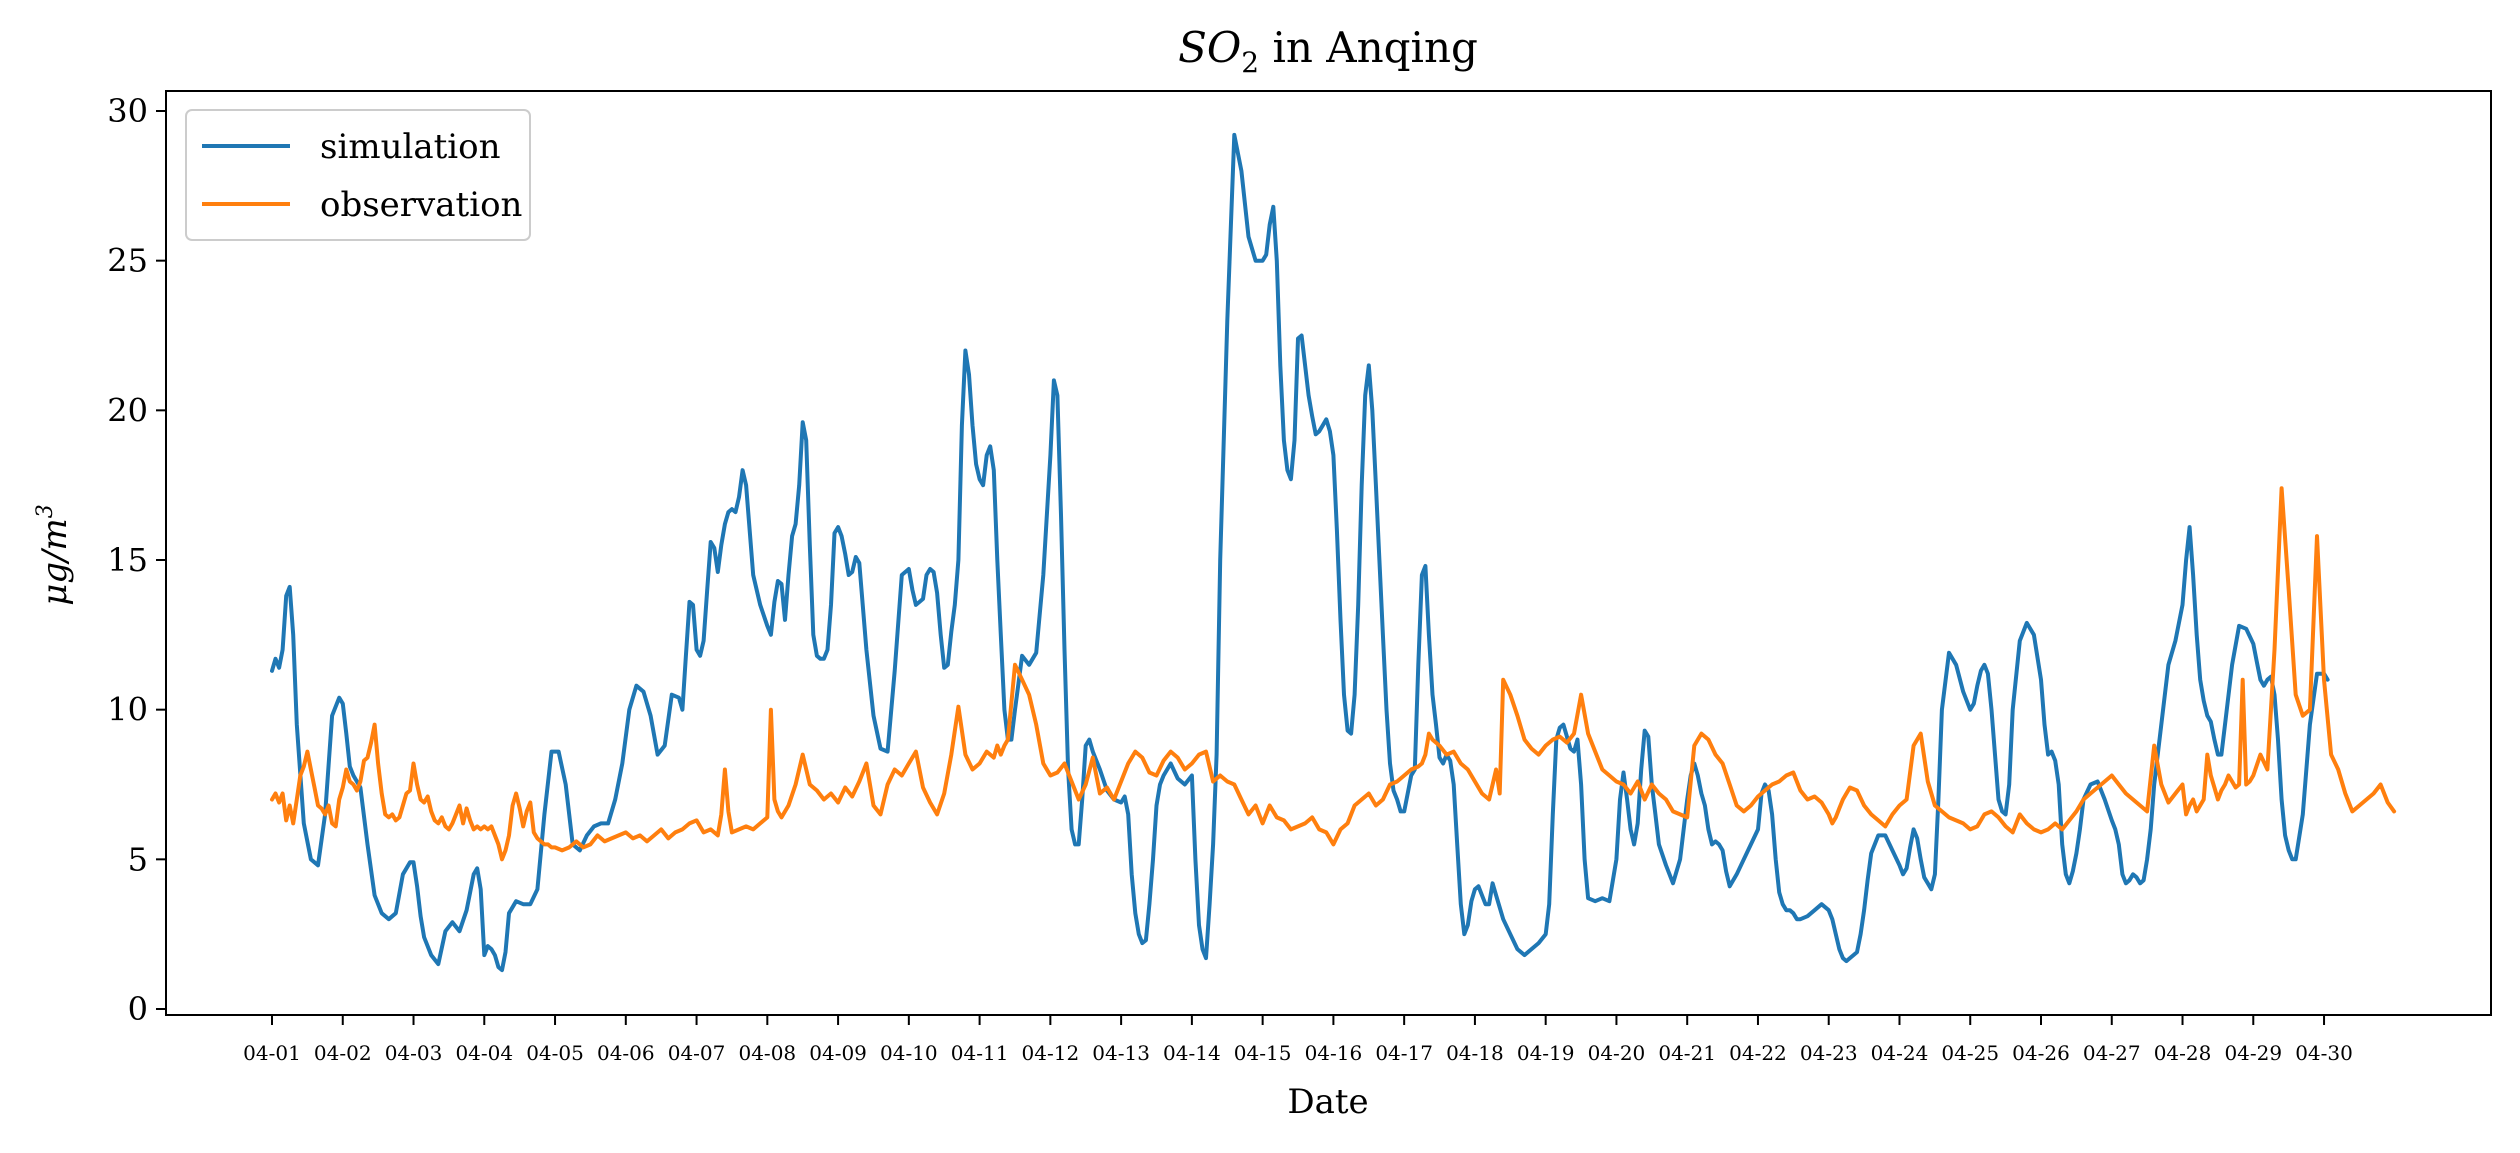 This screenshot has width=2520, height=1153. Describe the element at coordinates (980, 1053) in the screenshot. I see `x-tick-label: 04-11` at that location.